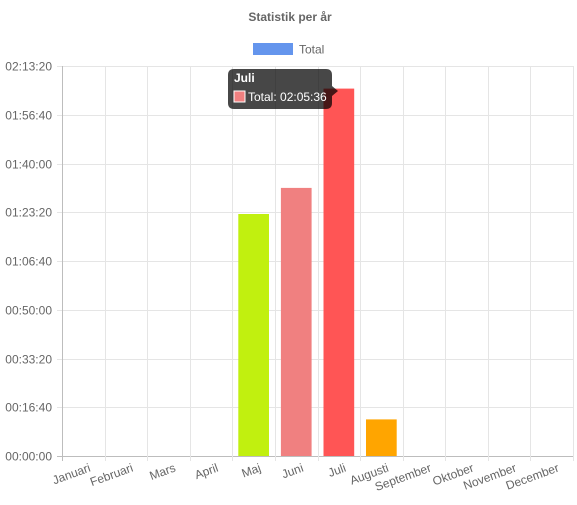 The height and width of the screenshot is (505, 577). Describe the element at coordinates (244, 78) in the screenshot. I see `tooltip-title: Juli` at that location.